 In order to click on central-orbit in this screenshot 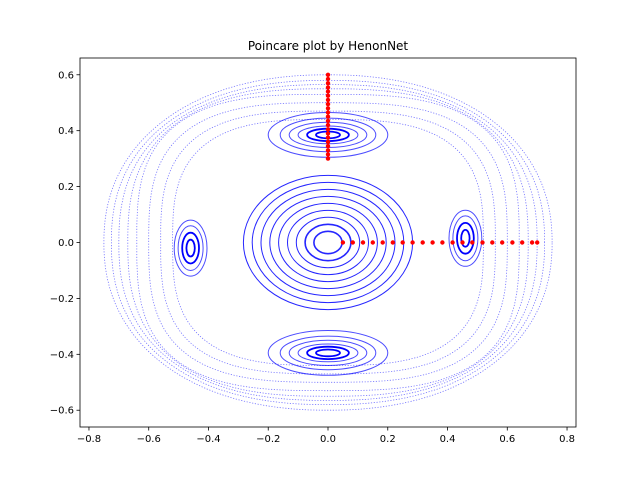, I will do `click(328, 242)`.